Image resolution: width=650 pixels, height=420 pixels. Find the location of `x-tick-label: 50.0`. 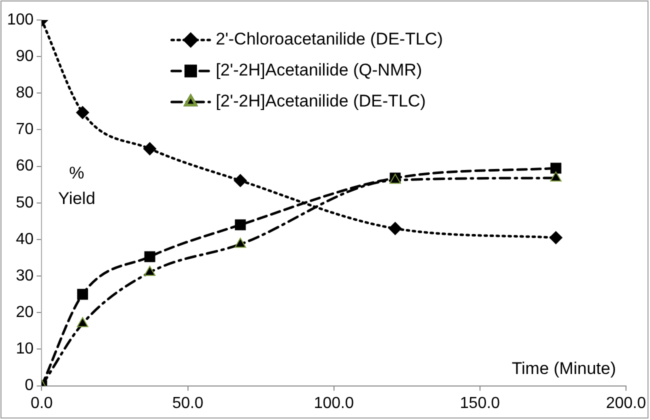

x-tick-label: 50.0 is located at coordinates (188, 403).